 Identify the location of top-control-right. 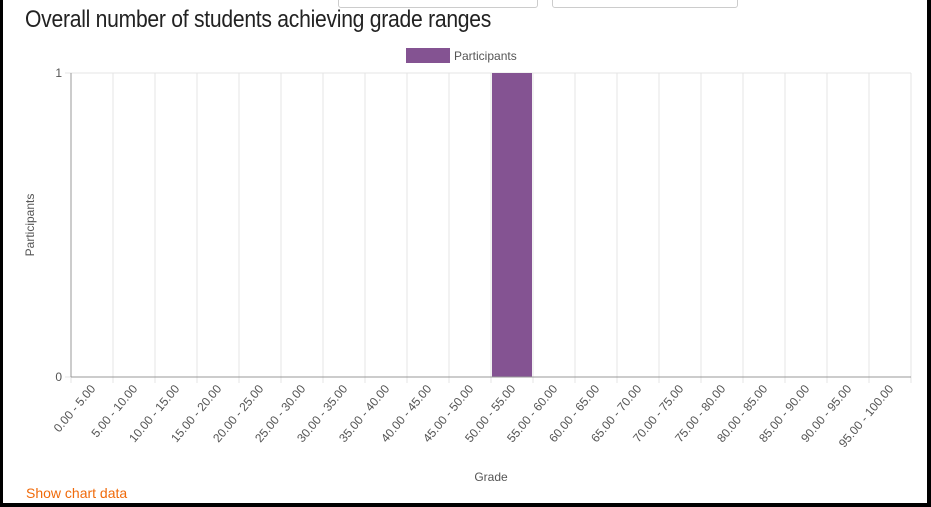
(645, 4).